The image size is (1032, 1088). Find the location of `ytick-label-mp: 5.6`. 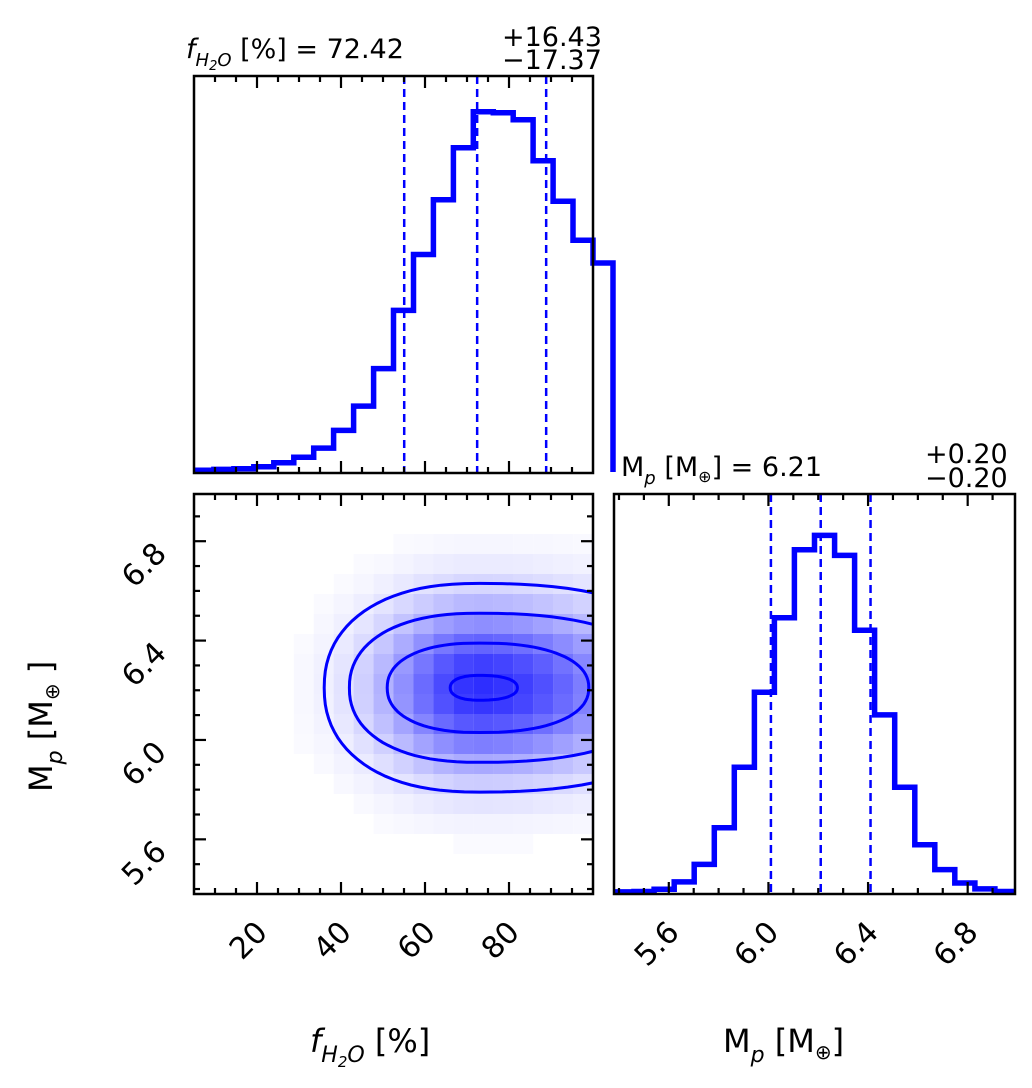

ytick-label-mp: 5.6 is located at coordinates (144, 863).